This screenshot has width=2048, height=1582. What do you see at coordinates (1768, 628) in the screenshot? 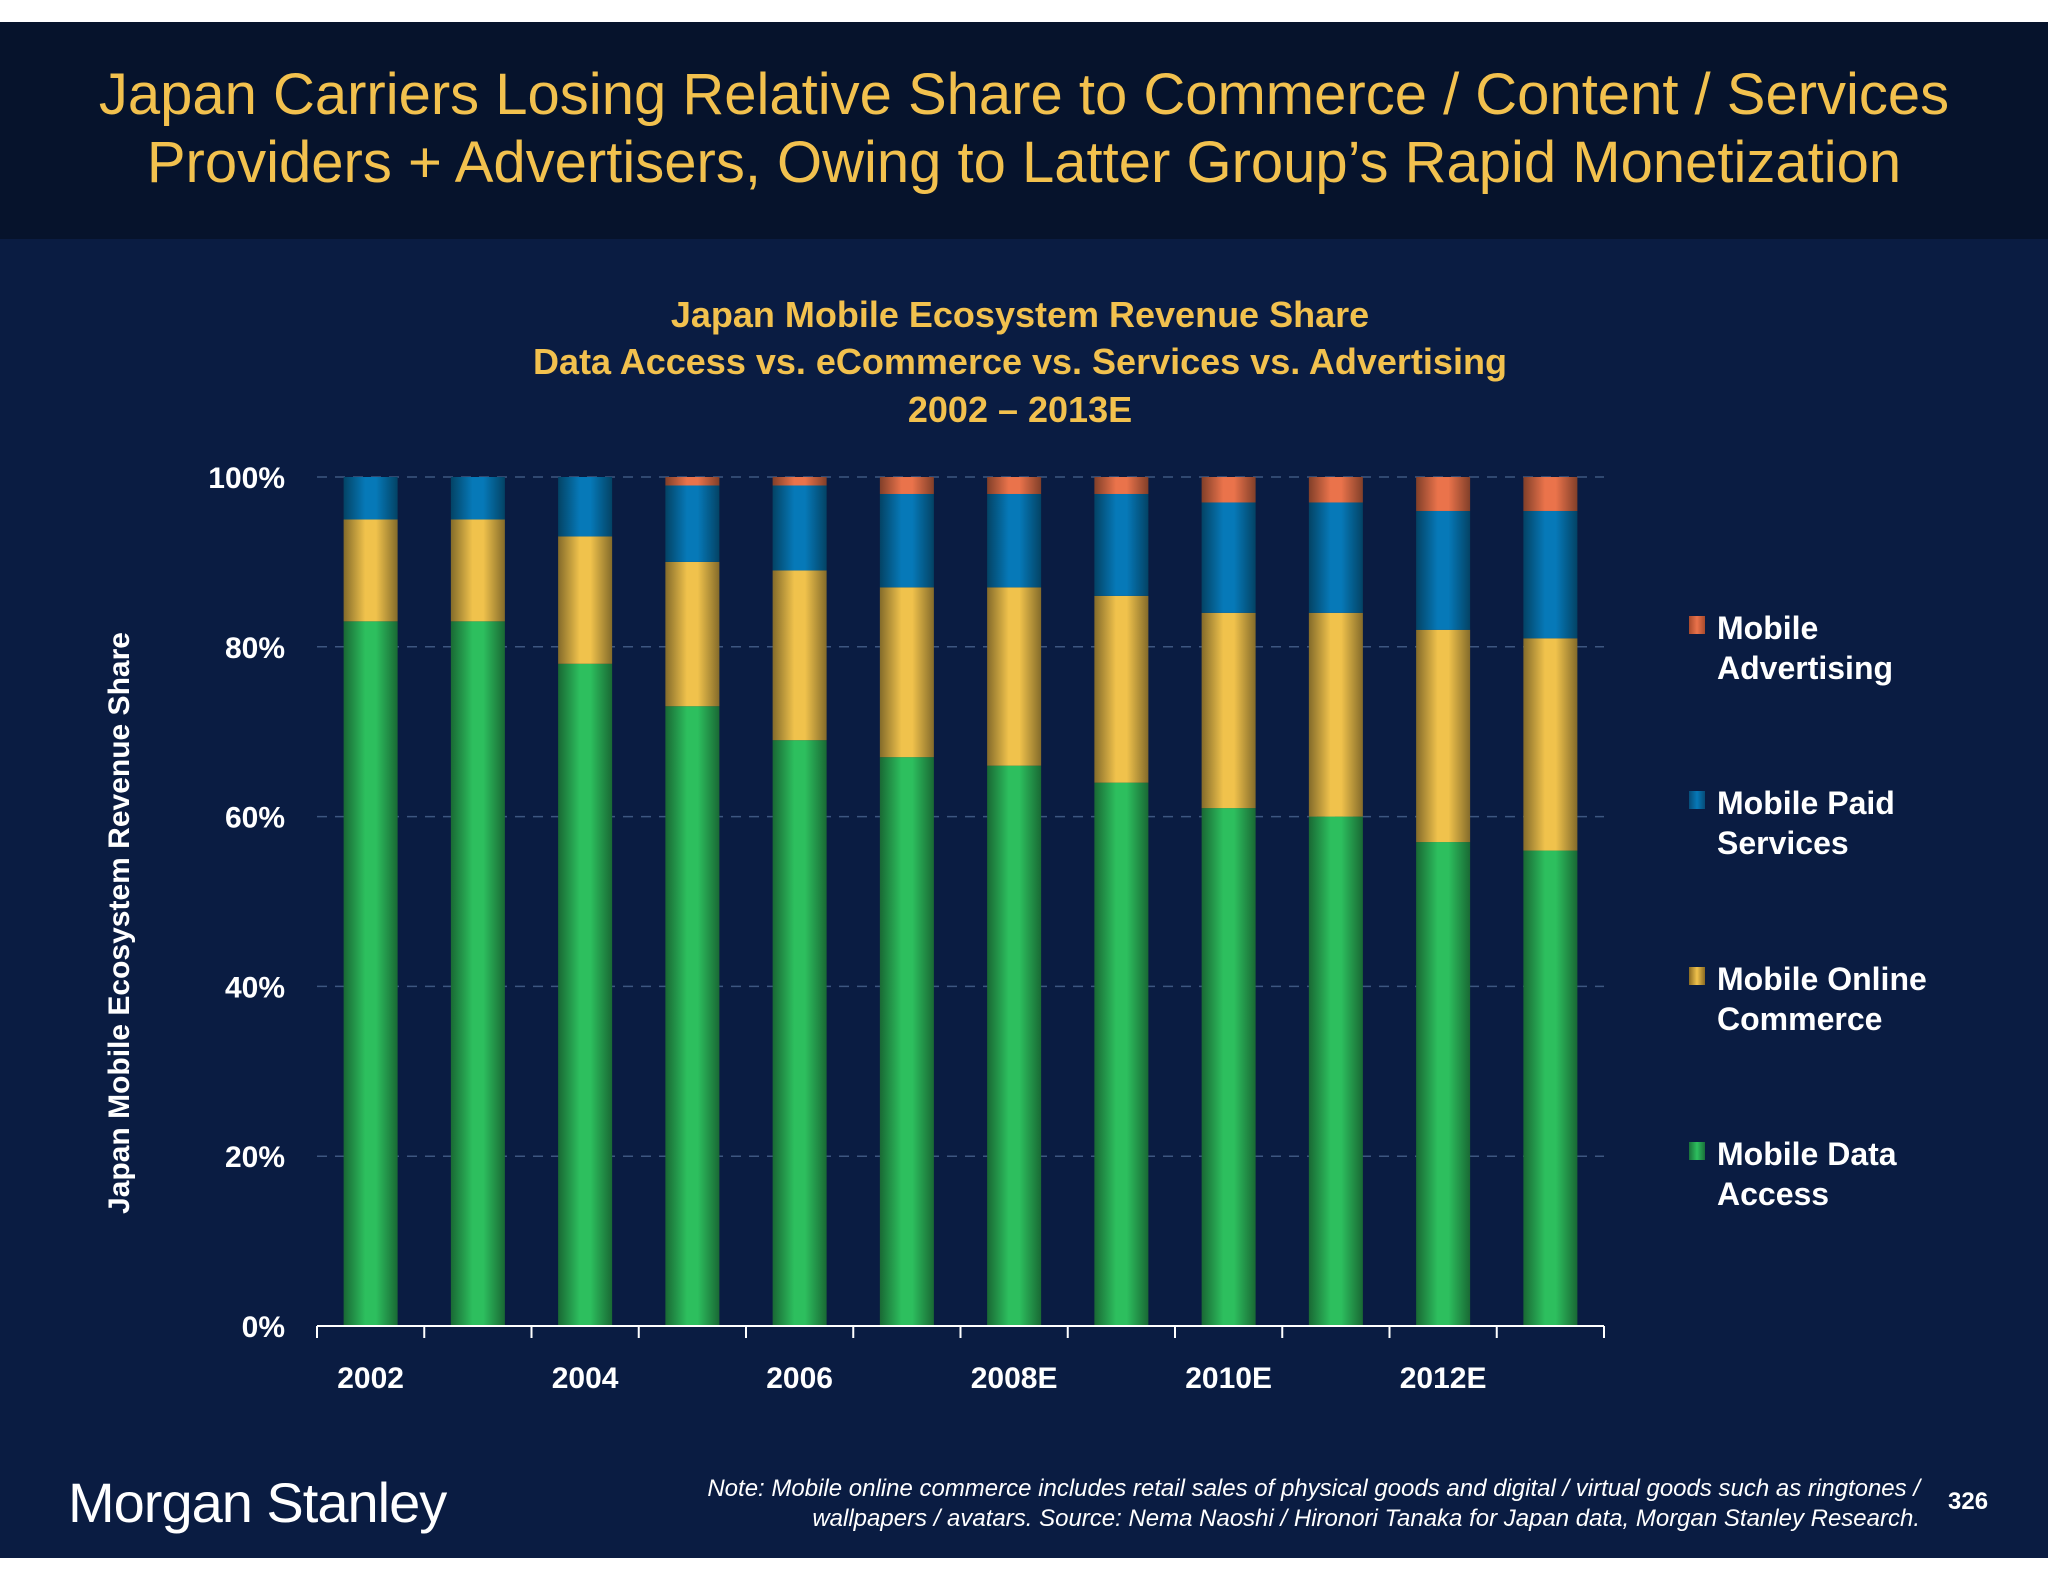
I see `legend-label: Mobile` at bounding box center [1768, 628].